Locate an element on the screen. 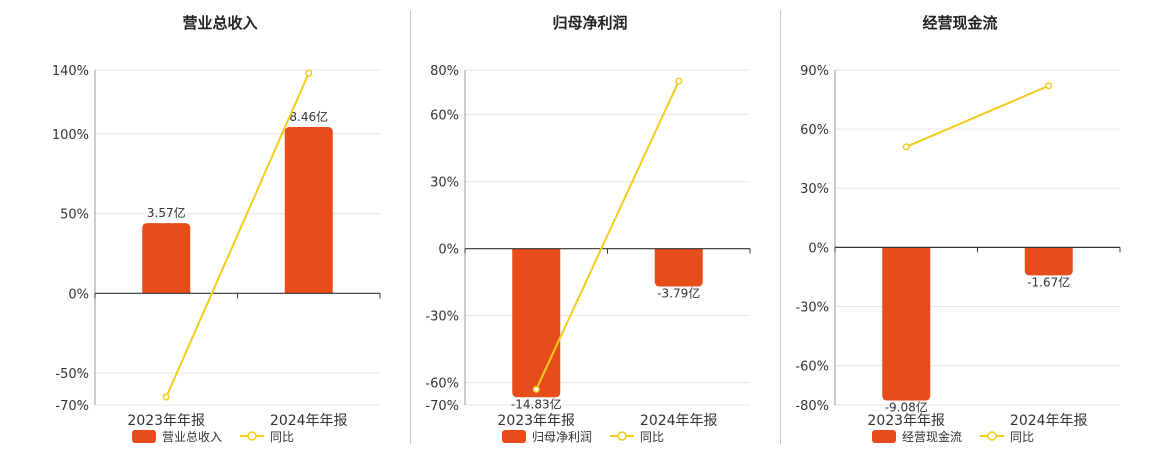 Image resolution: width=1160 pixels, height=450 pixels. legend: 营业总收入 同比 is located at coordinates (213, 437).